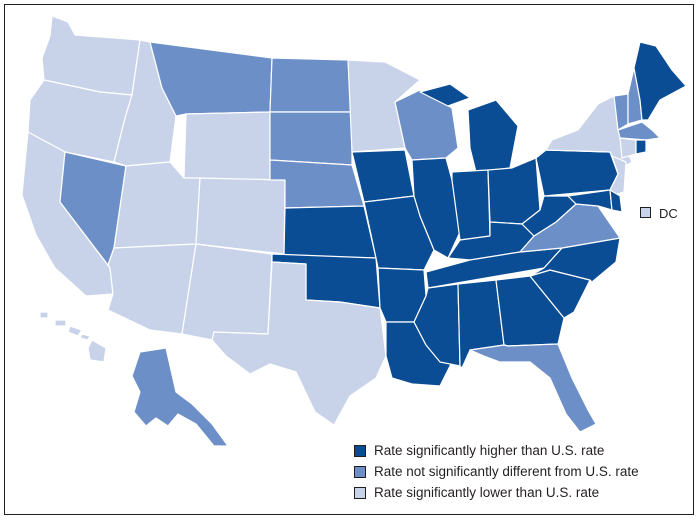  I want to click on legend-label-lower: Rate significantly lower than U.S. rate, so click(487, 492).